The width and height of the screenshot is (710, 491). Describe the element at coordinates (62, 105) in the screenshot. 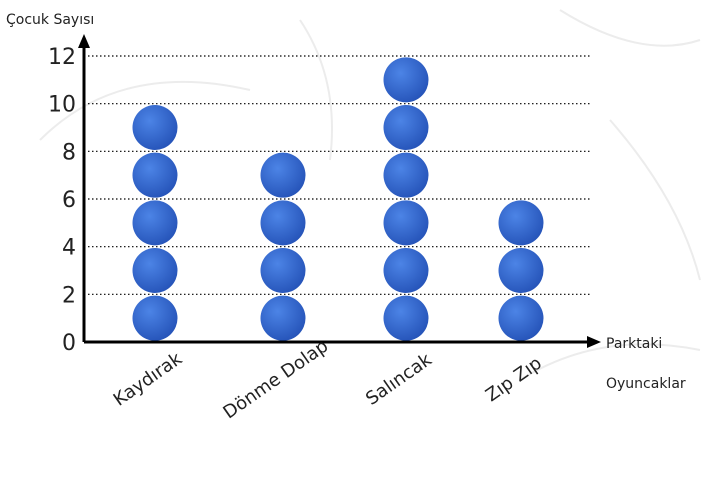

I see `y-tick-label: 10` at that location.